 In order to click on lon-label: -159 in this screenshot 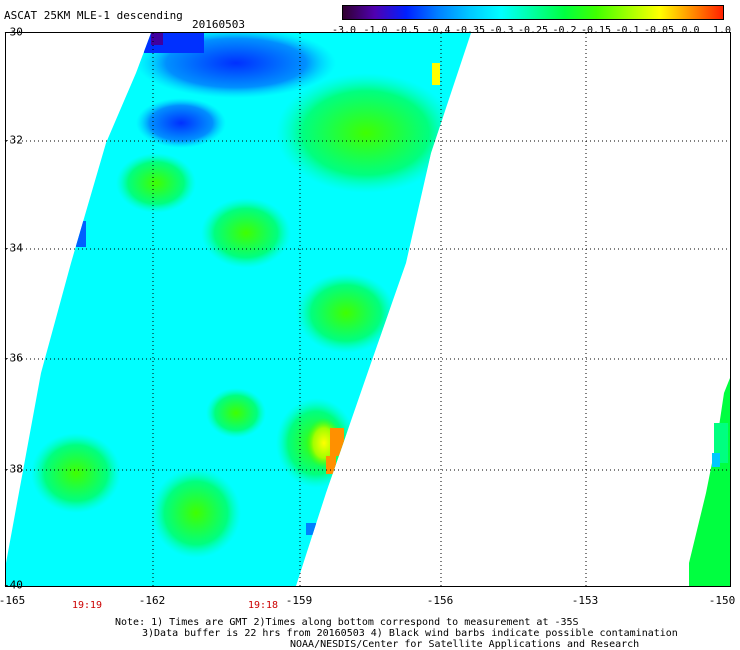, I will do `click(299, 600)`.